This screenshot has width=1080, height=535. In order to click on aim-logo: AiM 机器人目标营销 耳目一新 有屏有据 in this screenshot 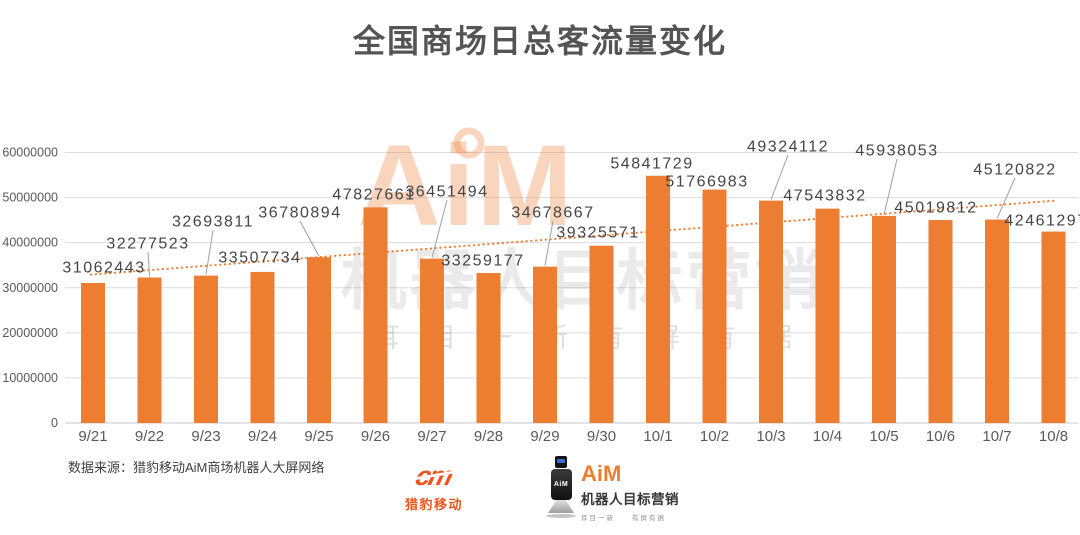, I will do `click(630, 492)`.